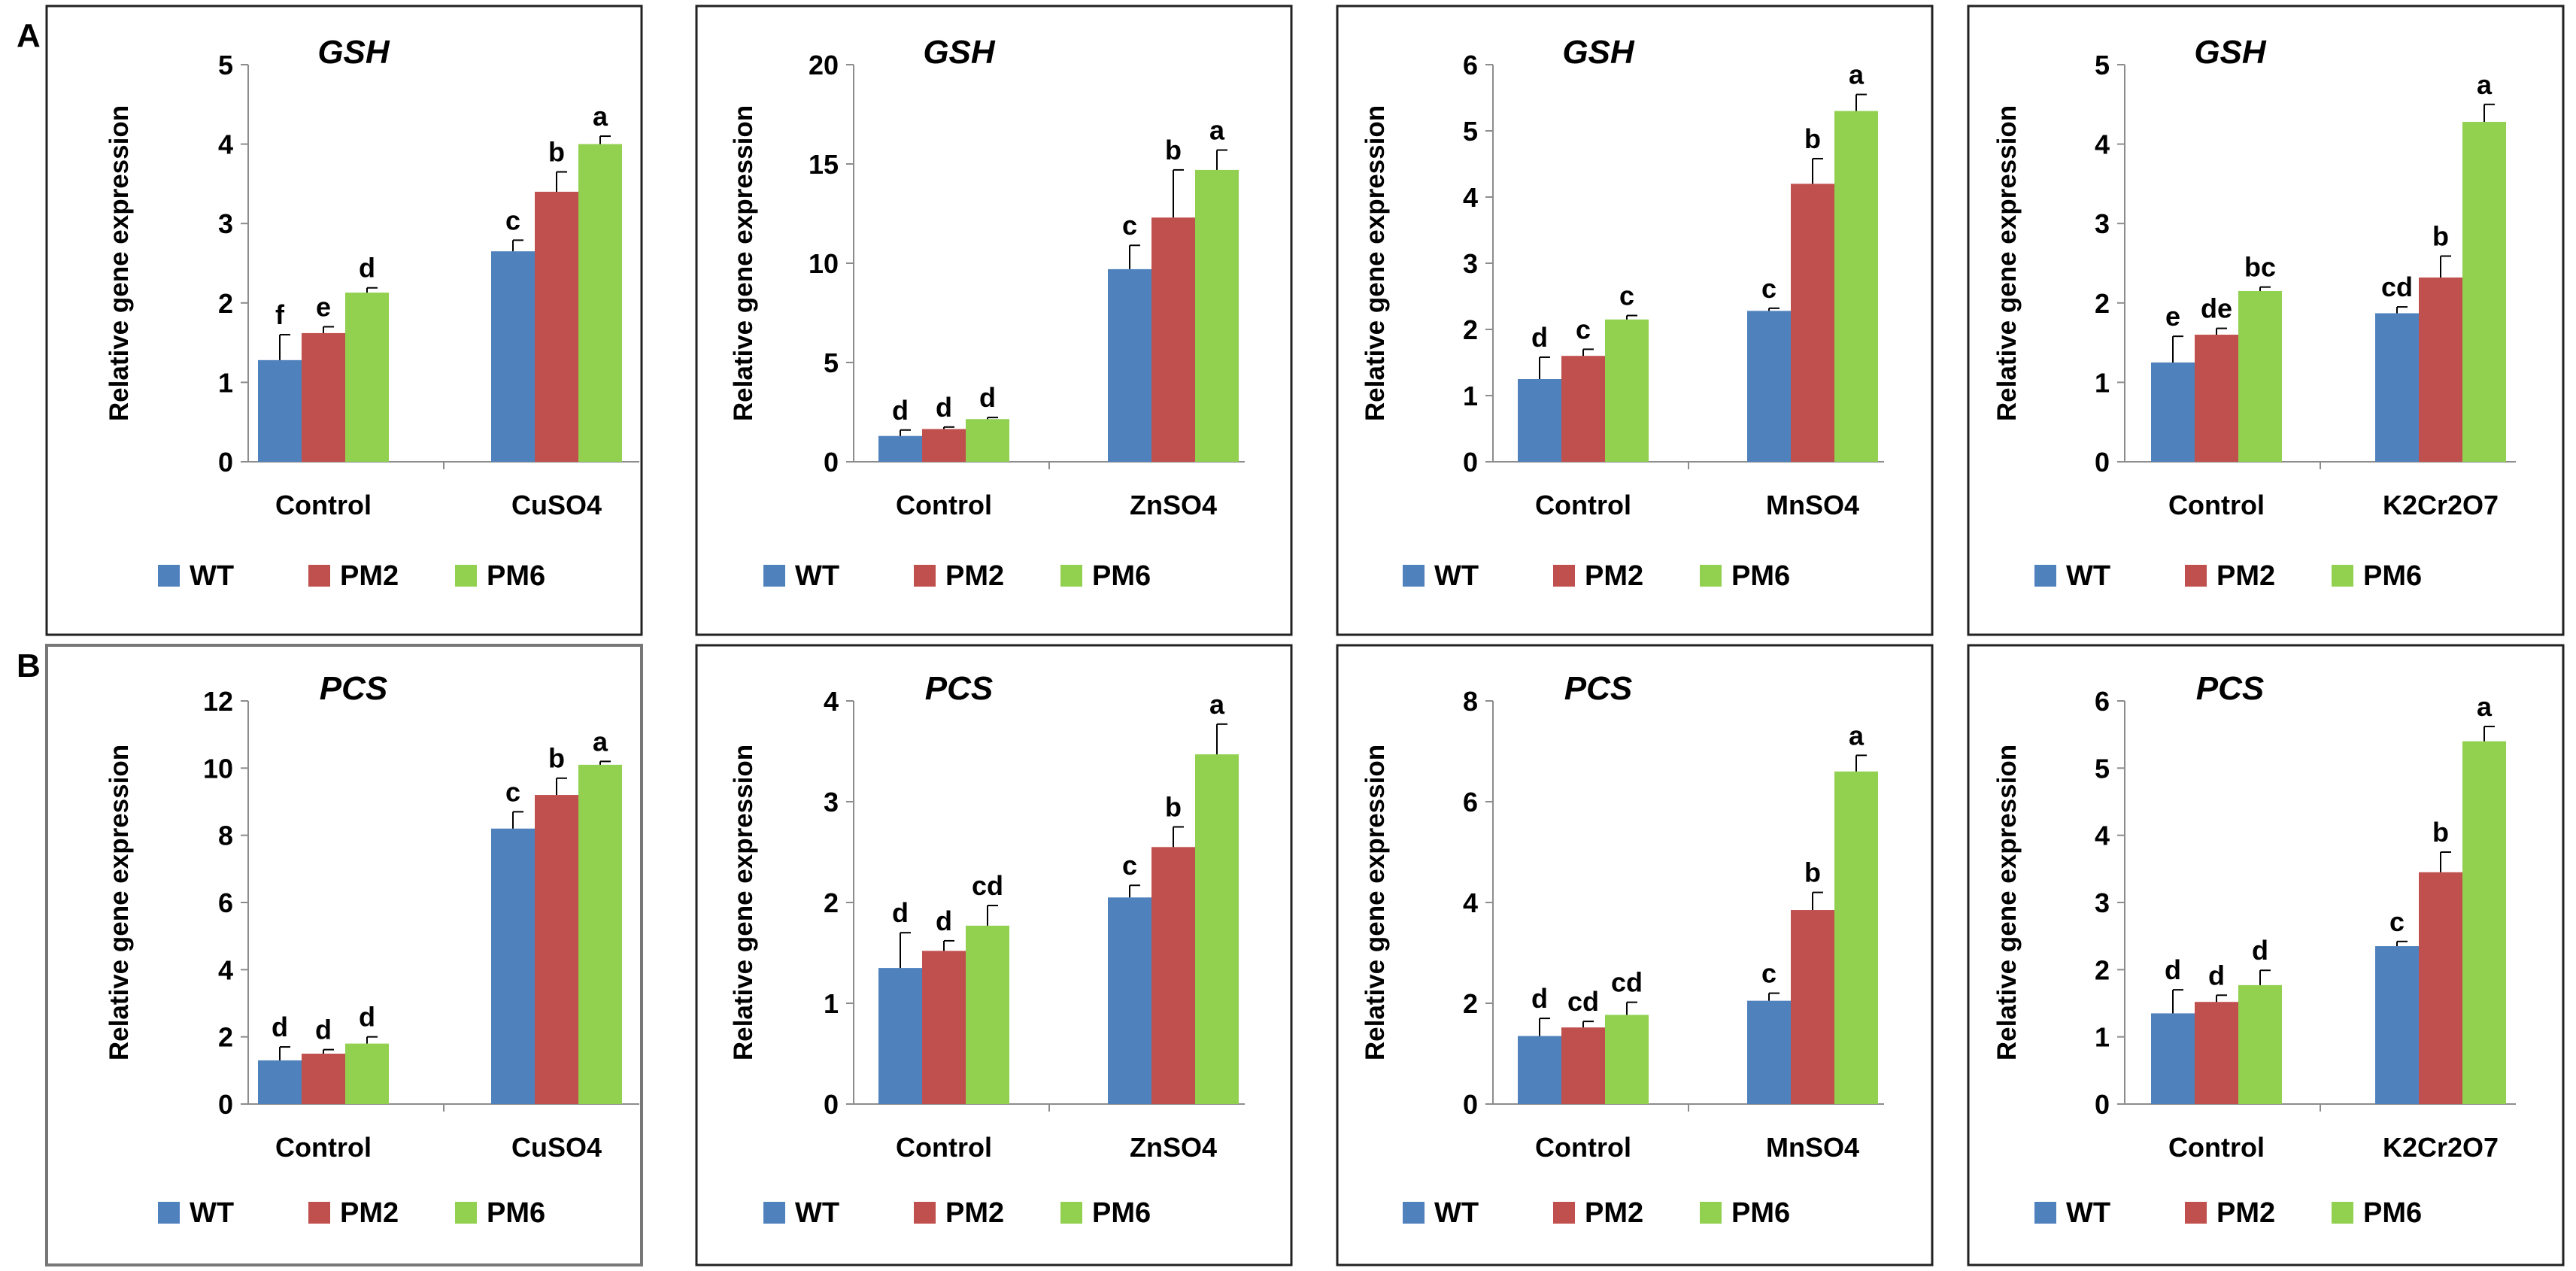 This screenshot has width=2576, height=1271. Describe the element at coordinates (2216, 308) in the screenshot. I see `significance-label: de` at that location.